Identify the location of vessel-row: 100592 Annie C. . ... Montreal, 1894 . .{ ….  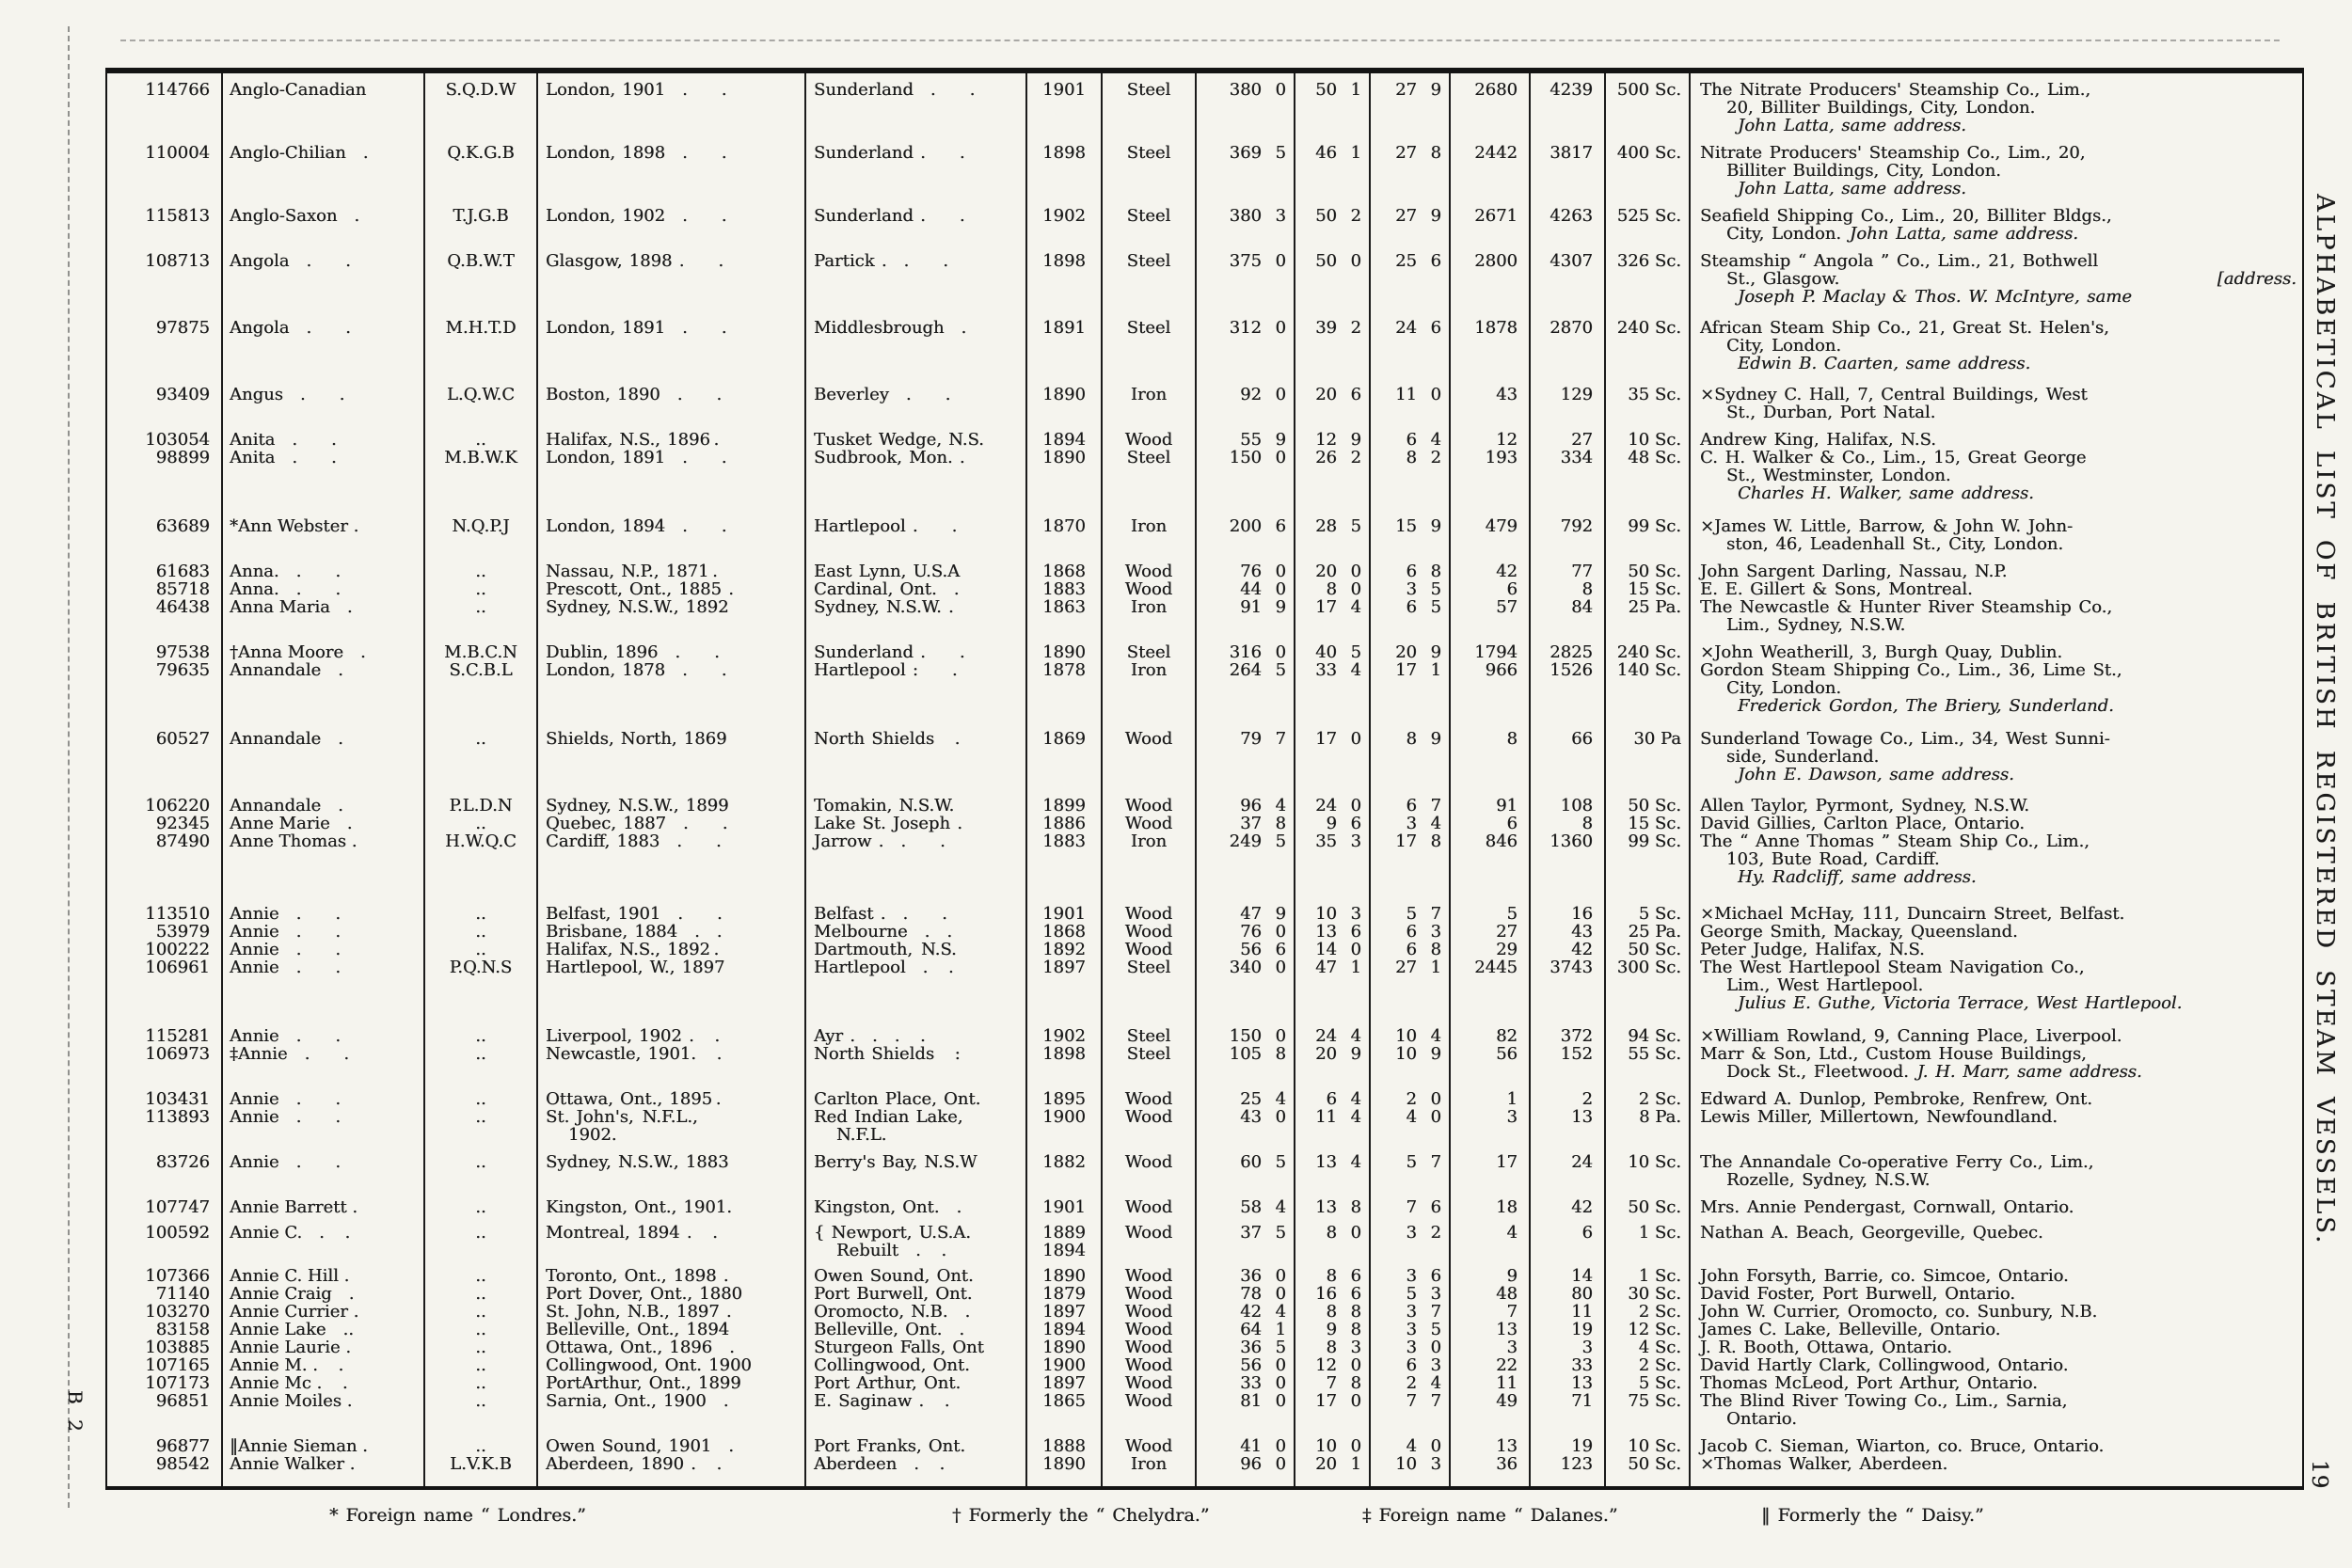
(1204, 1237).